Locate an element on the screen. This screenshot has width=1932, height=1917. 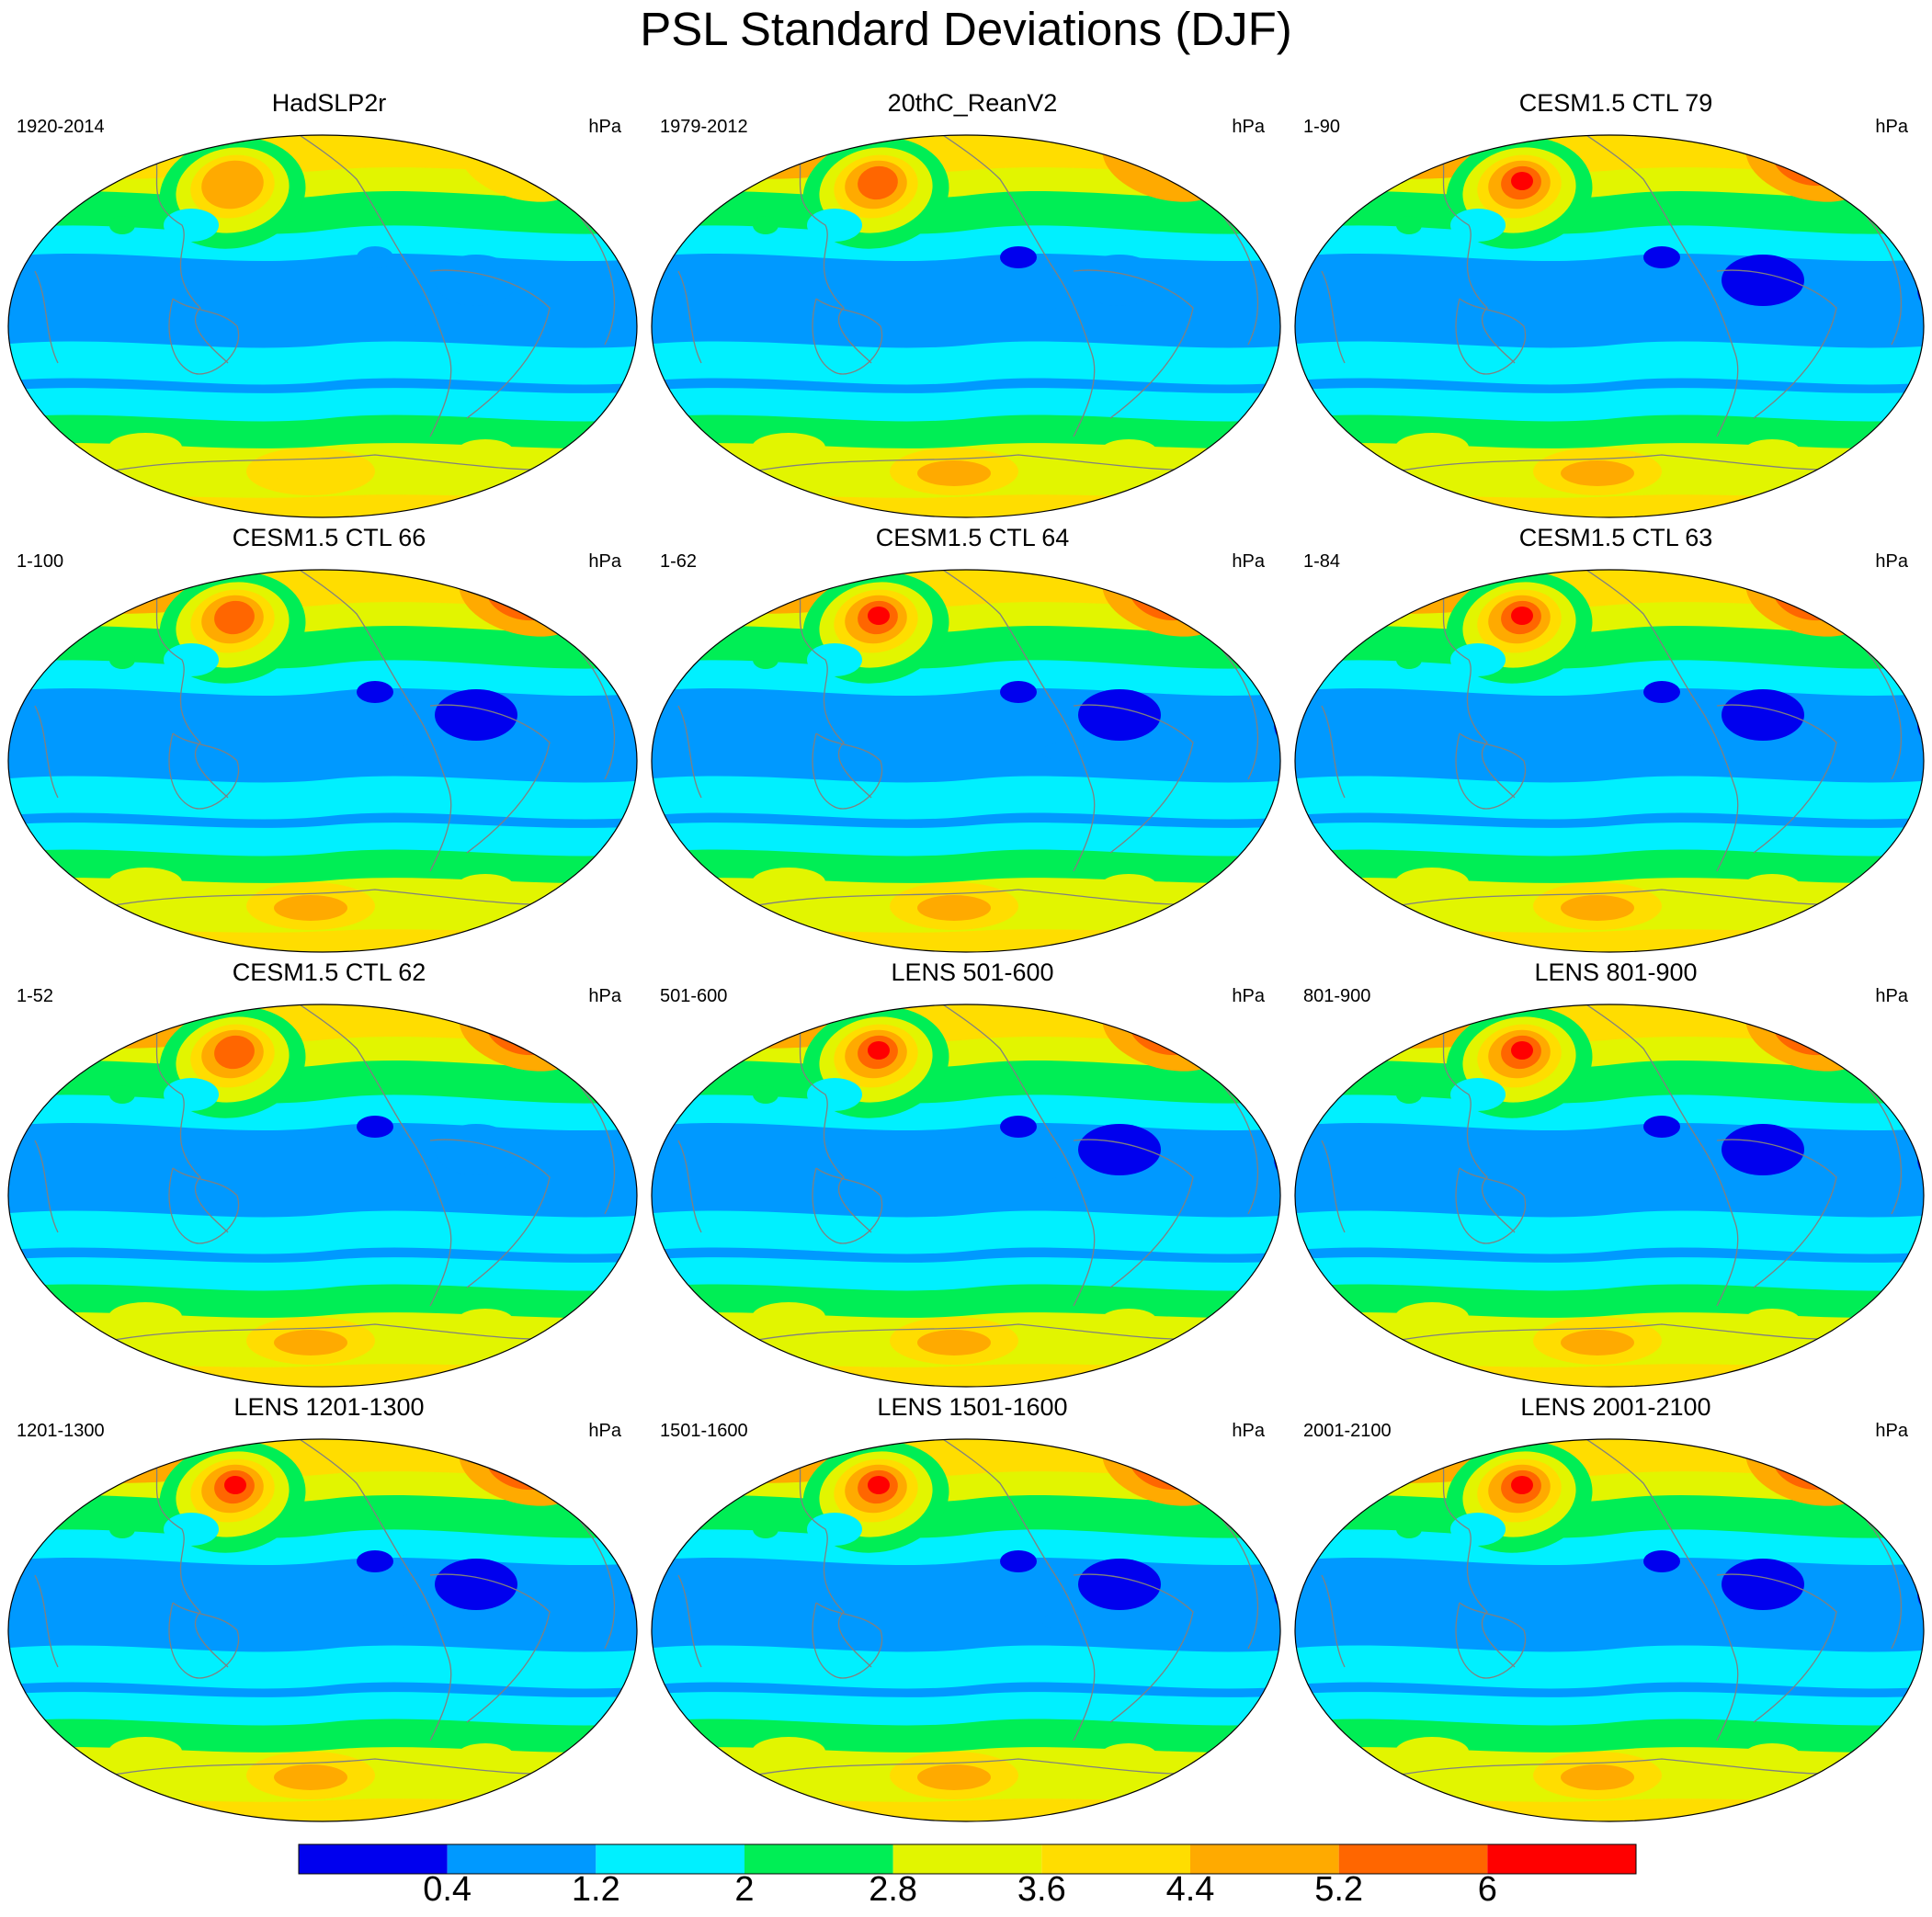
colorbar-tick-label: 1.2 is located at coordinates (595, 1889).